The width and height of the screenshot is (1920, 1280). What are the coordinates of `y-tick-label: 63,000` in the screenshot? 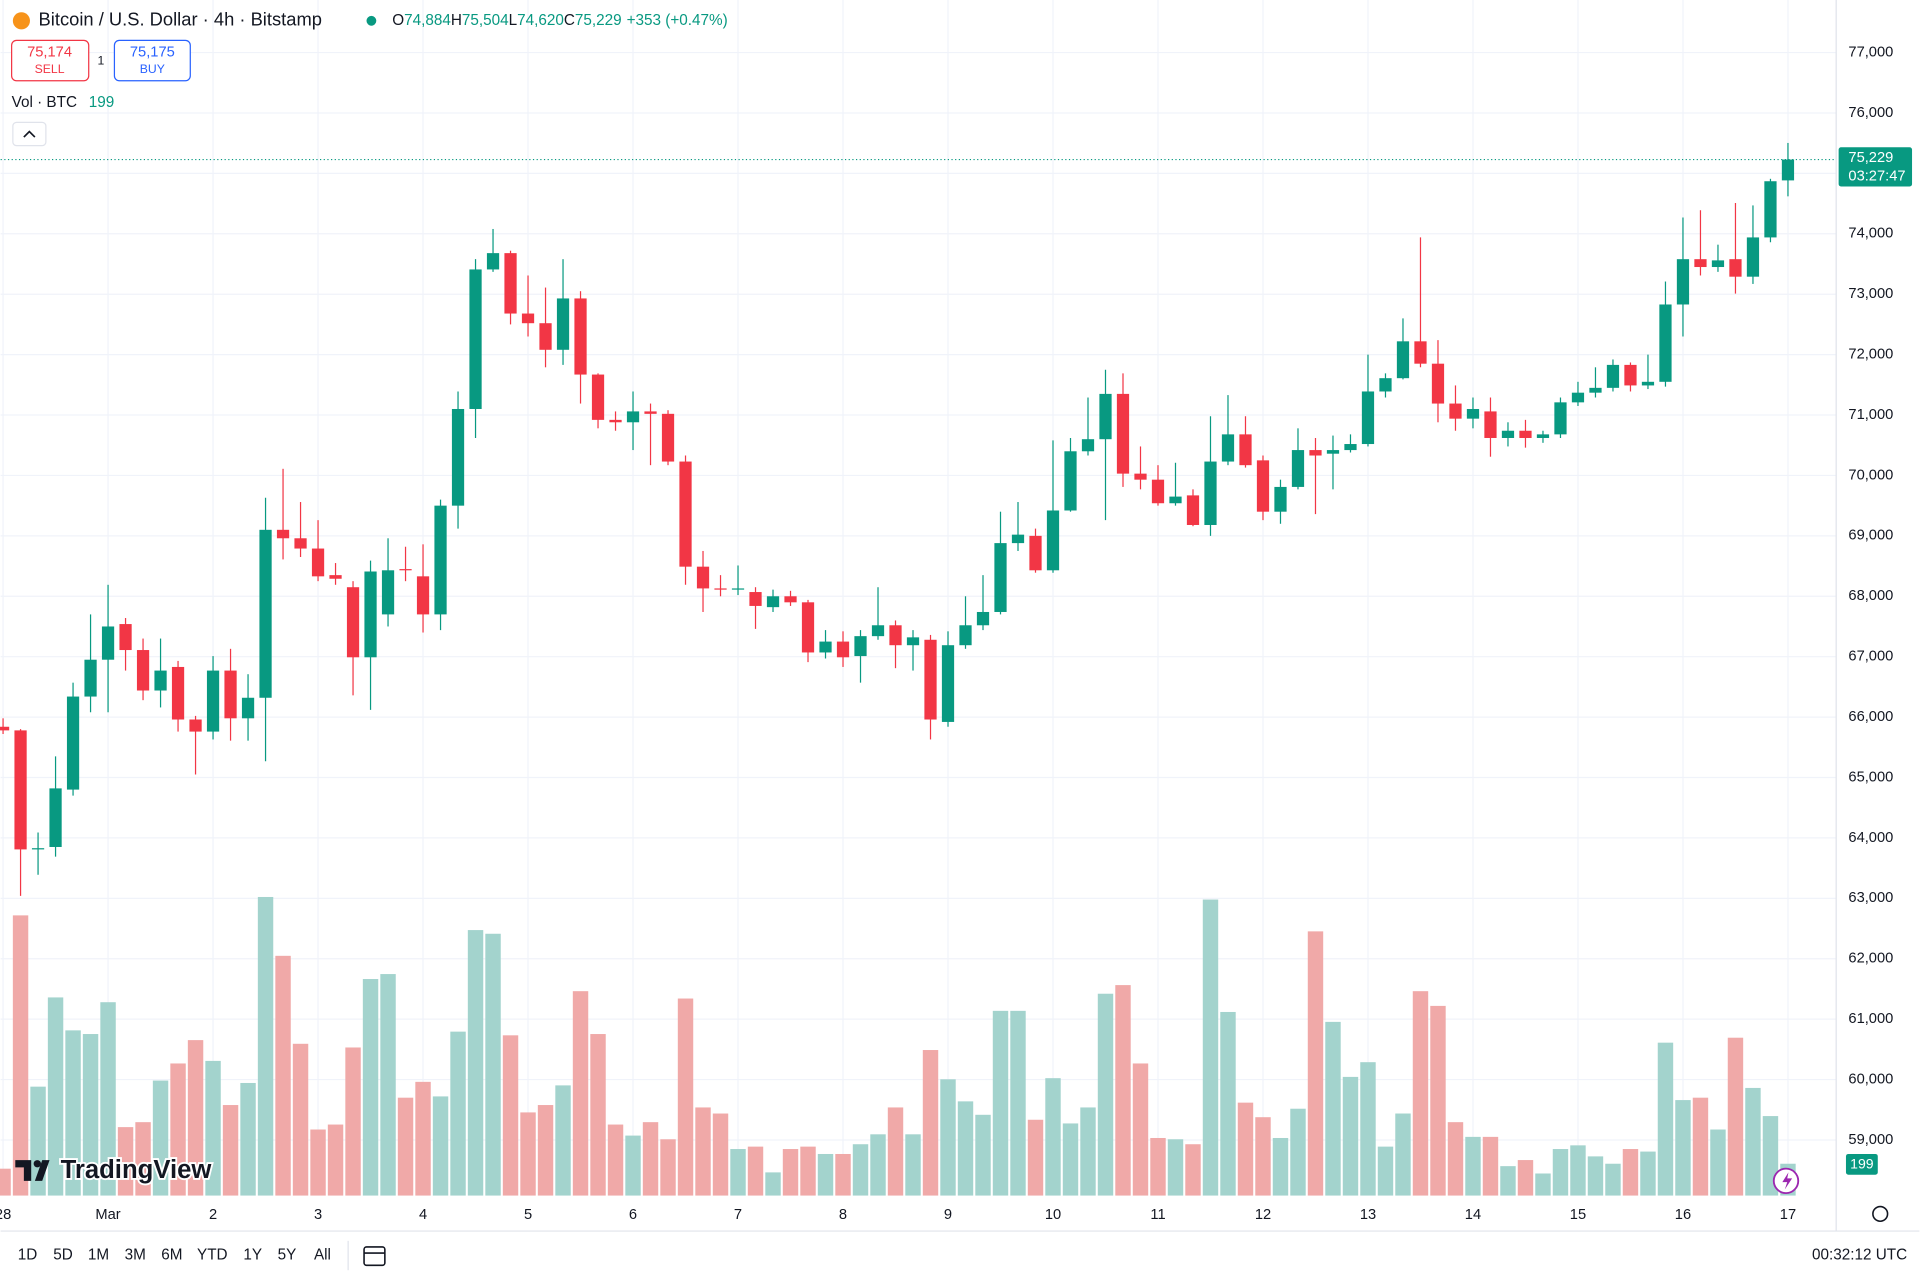 It's located at (1870, 898).